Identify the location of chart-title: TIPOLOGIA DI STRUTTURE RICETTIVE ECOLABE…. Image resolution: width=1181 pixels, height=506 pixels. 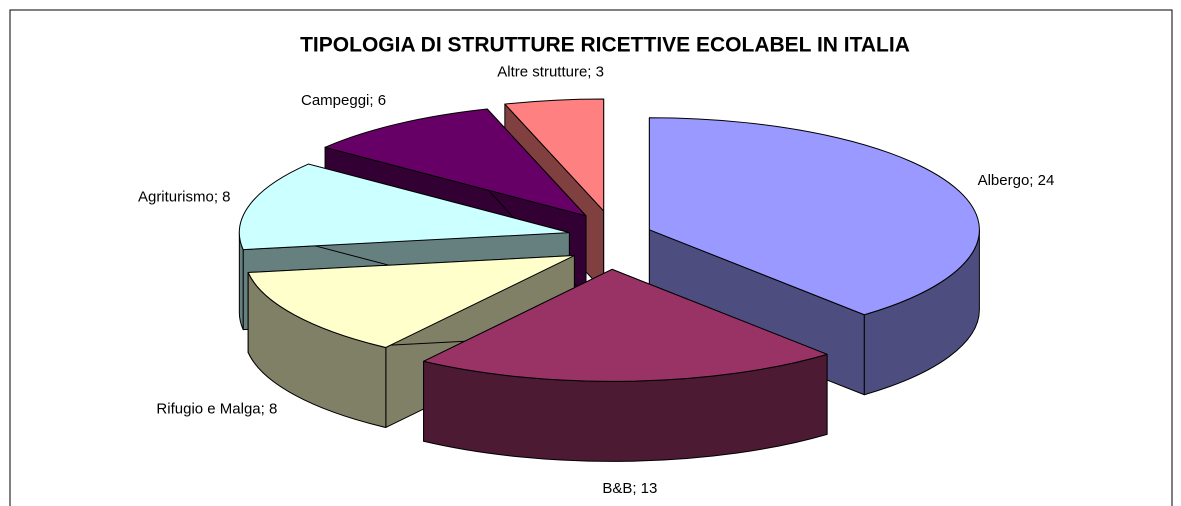
(605, 45).